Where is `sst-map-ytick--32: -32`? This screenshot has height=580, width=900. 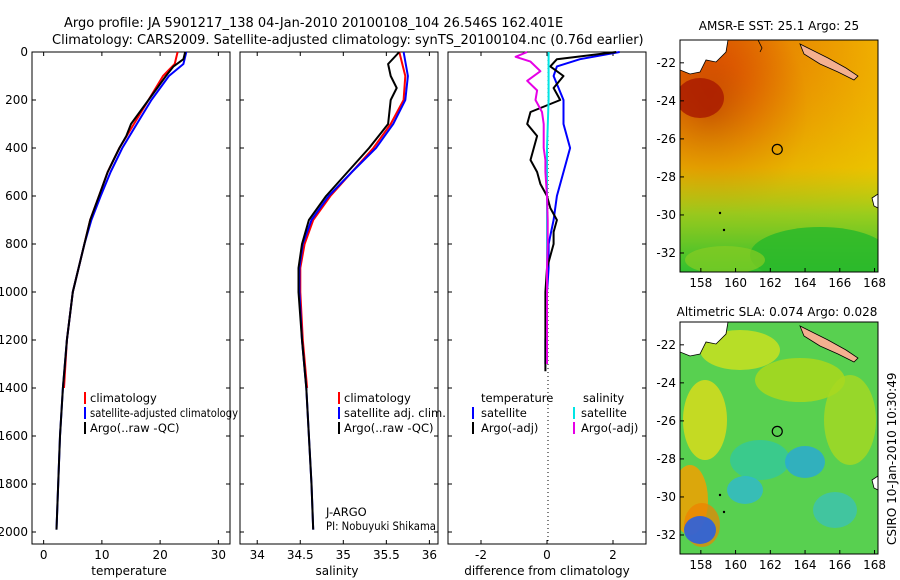 sst-map-ytick--32: -32 is located at coordinates (666, 253).